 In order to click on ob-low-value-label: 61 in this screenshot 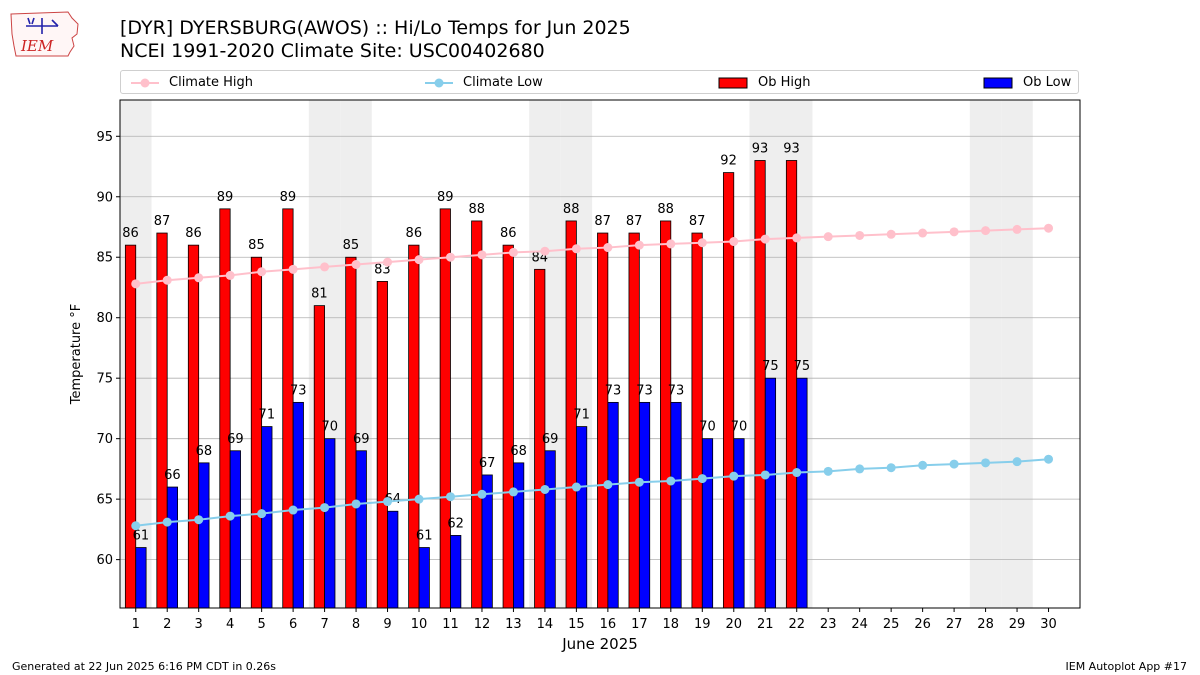, I will do `click(424, 536)`.